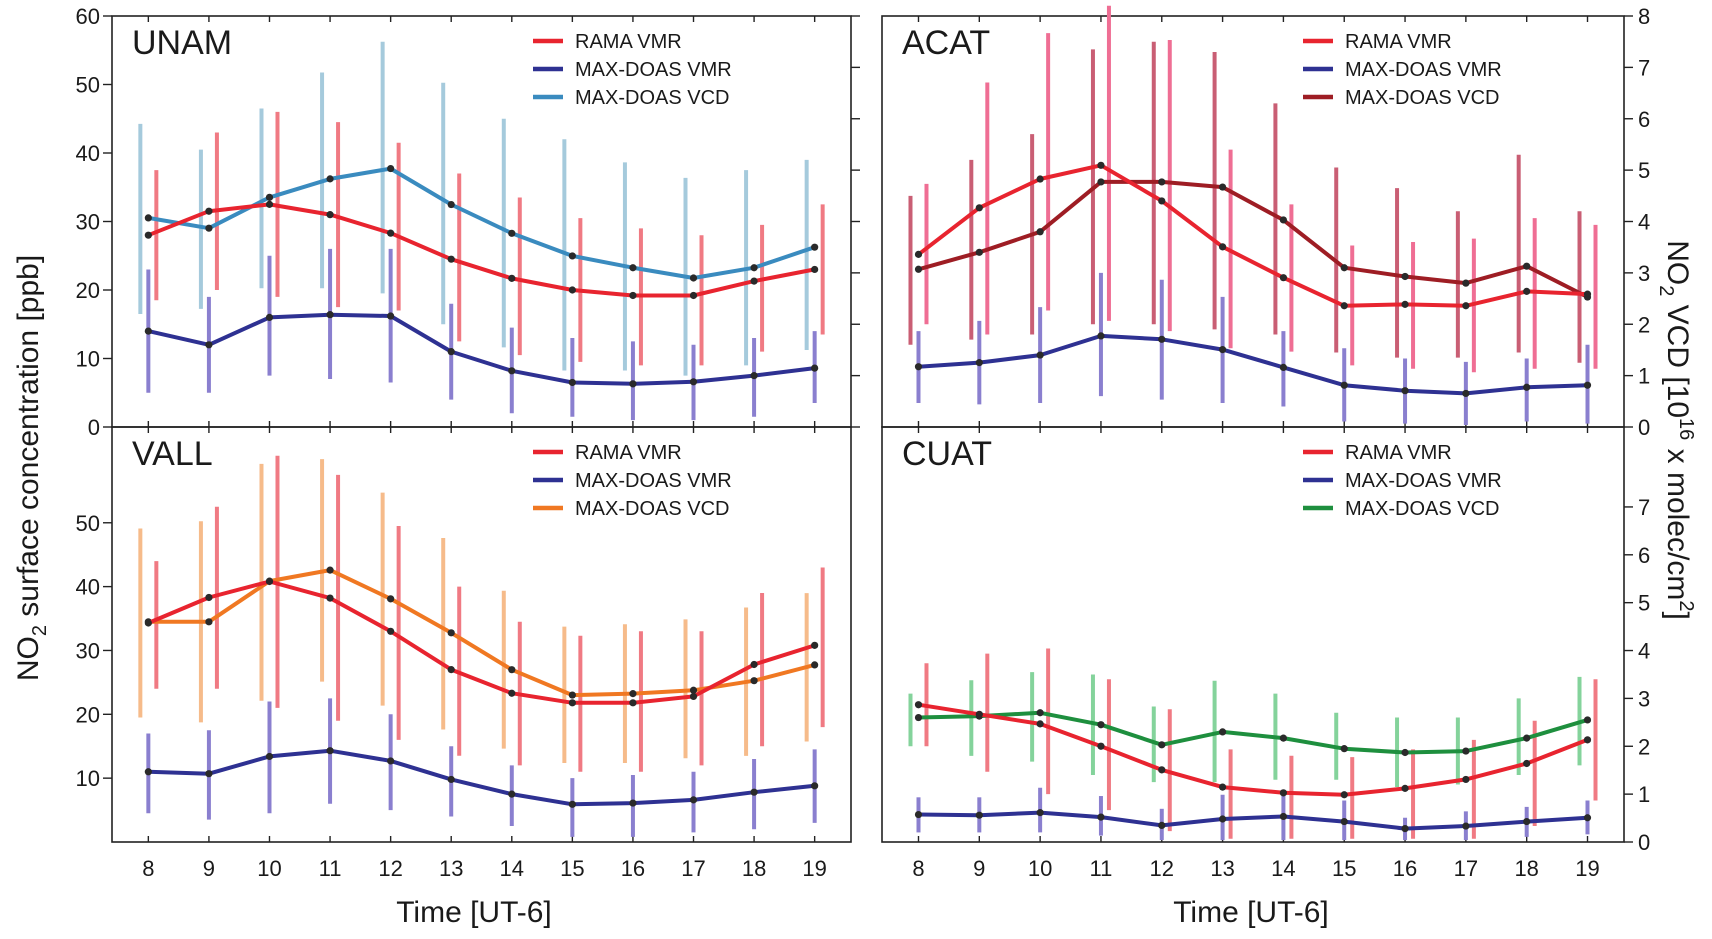 The width and height of the screenshot is (1712, 939). What do you see at coordinates (979, 868) in the screenshot?
I see `x-tick-label: 9` at bounding box center [979, 868].